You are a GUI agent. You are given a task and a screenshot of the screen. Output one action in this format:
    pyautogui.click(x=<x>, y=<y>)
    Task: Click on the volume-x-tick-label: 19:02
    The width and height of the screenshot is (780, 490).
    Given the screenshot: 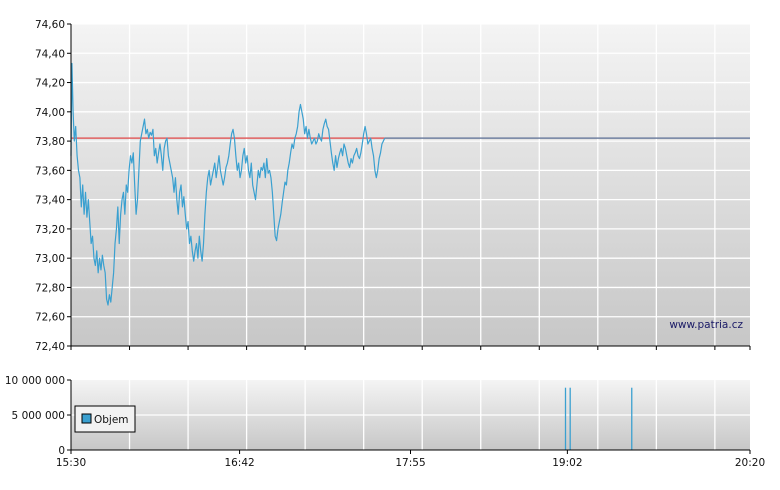 What is the action you would take?
    pyautogui.click(x=567, y=463)
    